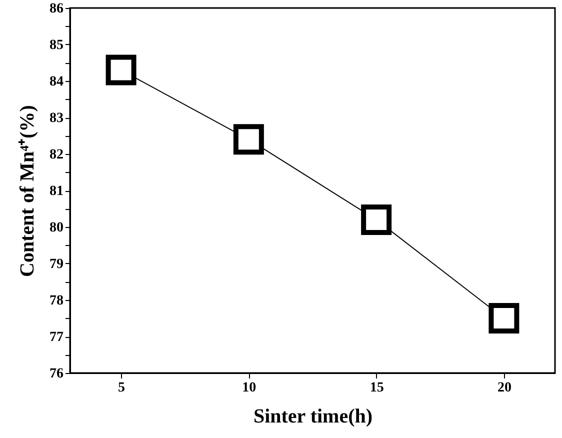 Image resolution: width=562 pixels, height=438 pixels. What do you see at coordinates (504, 388) in the screenshot?
I see `x-tick-label: 20` at bounding box center [504, 388].